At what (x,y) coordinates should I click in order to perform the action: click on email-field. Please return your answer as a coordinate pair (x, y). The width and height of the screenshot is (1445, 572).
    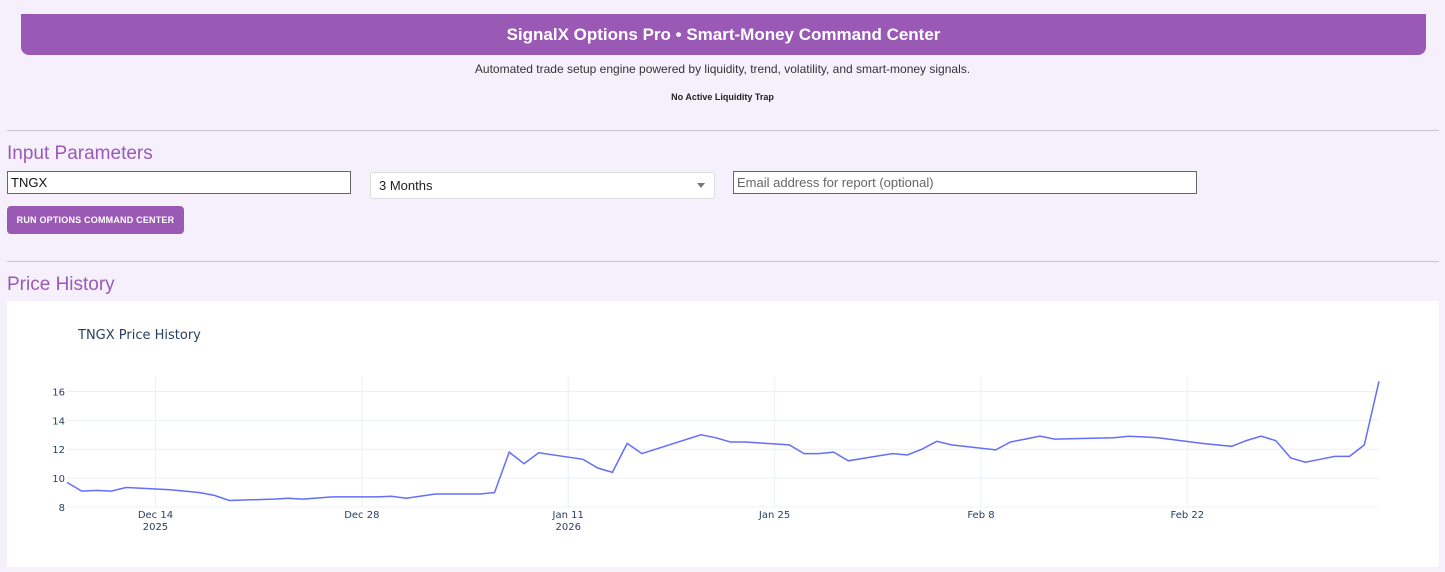
    Looking at the image, I should click on (965, 182).